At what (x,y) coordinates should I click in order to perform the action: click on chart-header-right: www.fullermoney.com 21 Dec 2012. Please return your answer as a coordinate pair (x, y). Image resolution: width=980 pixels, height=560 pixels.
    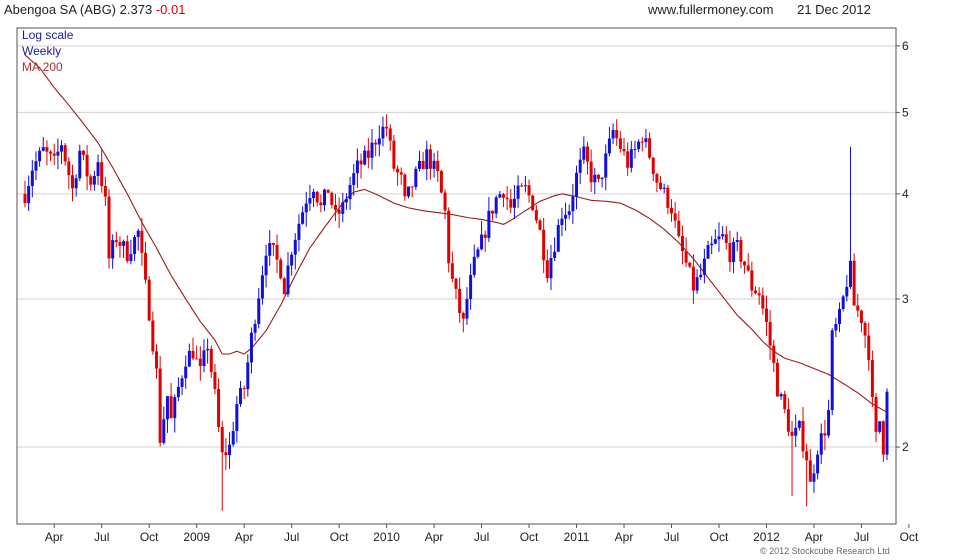
    Looking at the image, I should click on (759, 9).